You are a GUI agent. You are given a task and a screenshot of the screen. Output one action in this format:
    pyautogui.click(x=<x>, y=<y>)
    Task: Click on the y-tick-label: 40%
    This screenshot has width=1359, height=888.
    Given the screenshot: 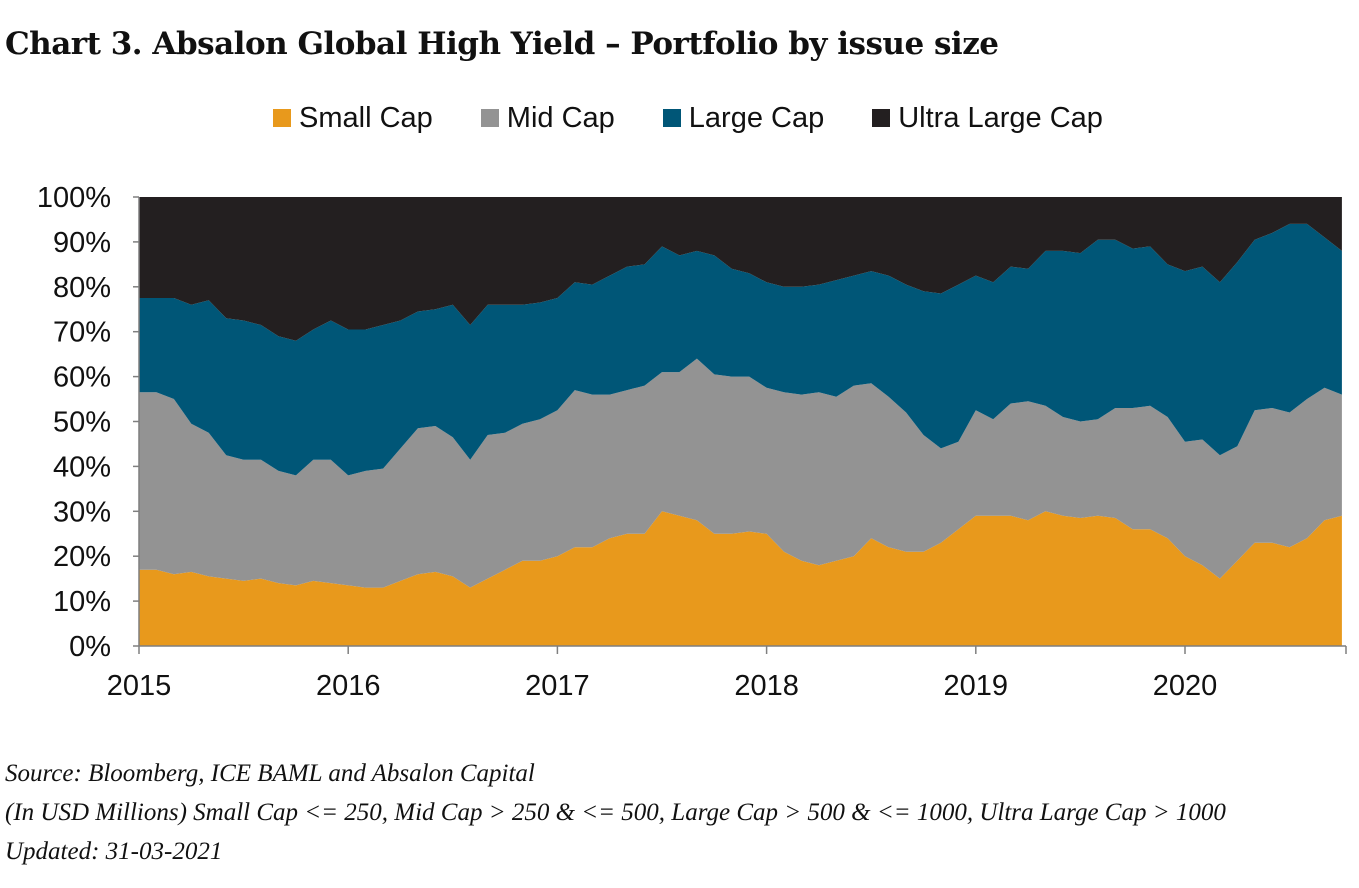 What is the action you would take?
    pyautogui.click(x=82, y=467)
    